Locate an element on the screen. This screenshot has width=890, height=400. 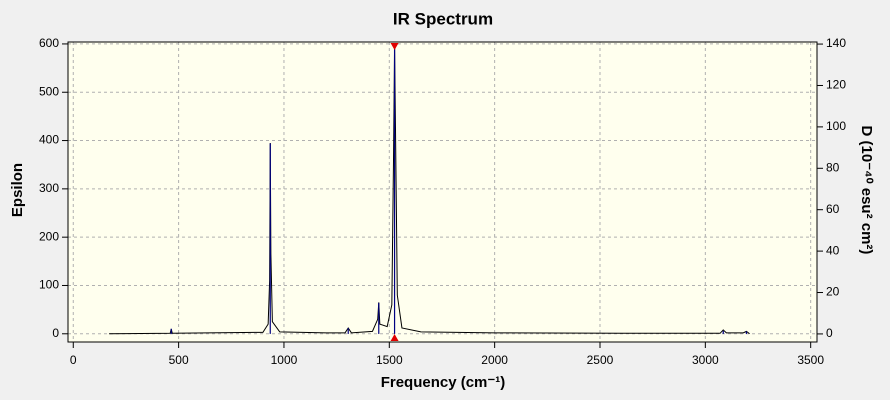
y-tick-label: 600 is located at coordinates (49, 43).